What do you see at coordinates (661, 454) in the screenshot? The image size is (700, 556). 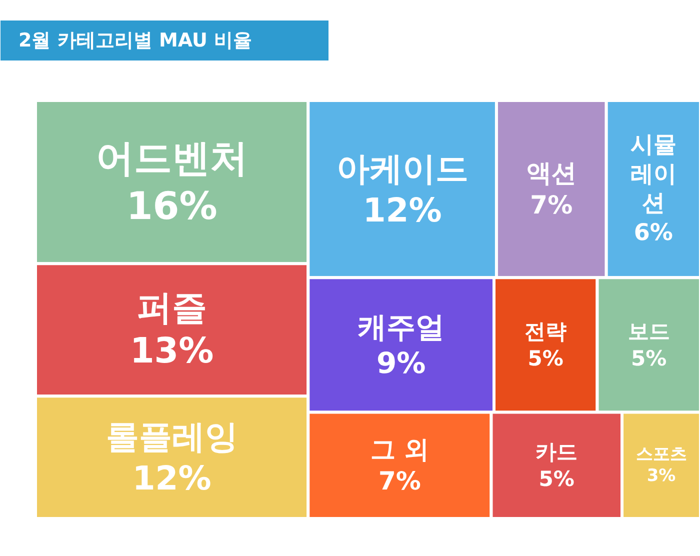 I see `category-label: 스포츠` at bounding box center [661, 454].